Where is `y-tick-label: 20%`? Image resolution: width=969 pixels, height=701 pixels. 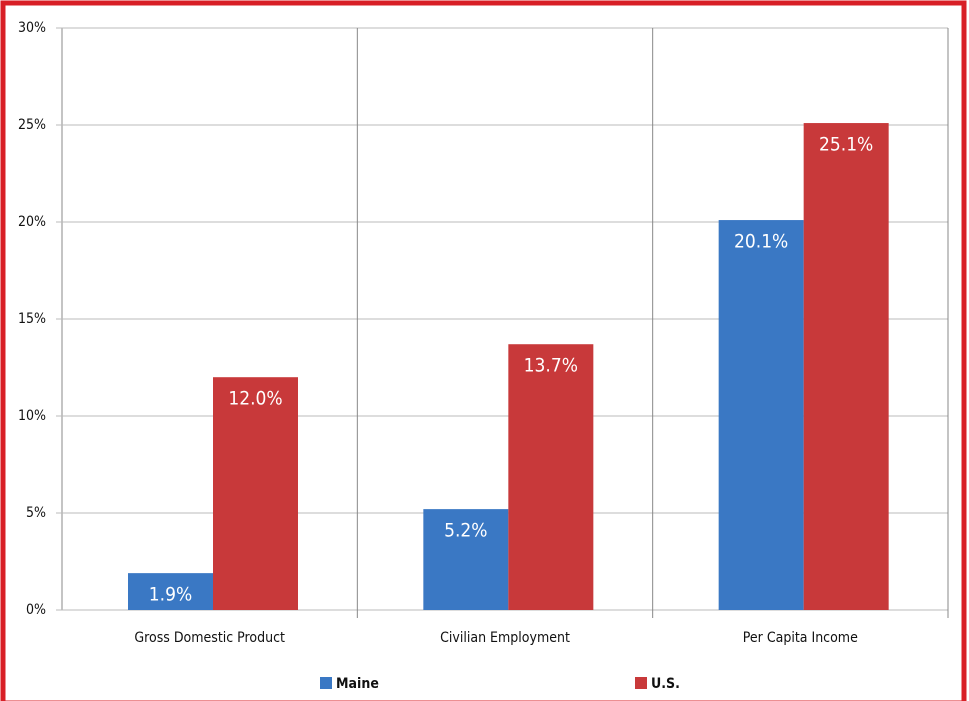 y-tick-label: 20% is located at coordinates (32, 222).